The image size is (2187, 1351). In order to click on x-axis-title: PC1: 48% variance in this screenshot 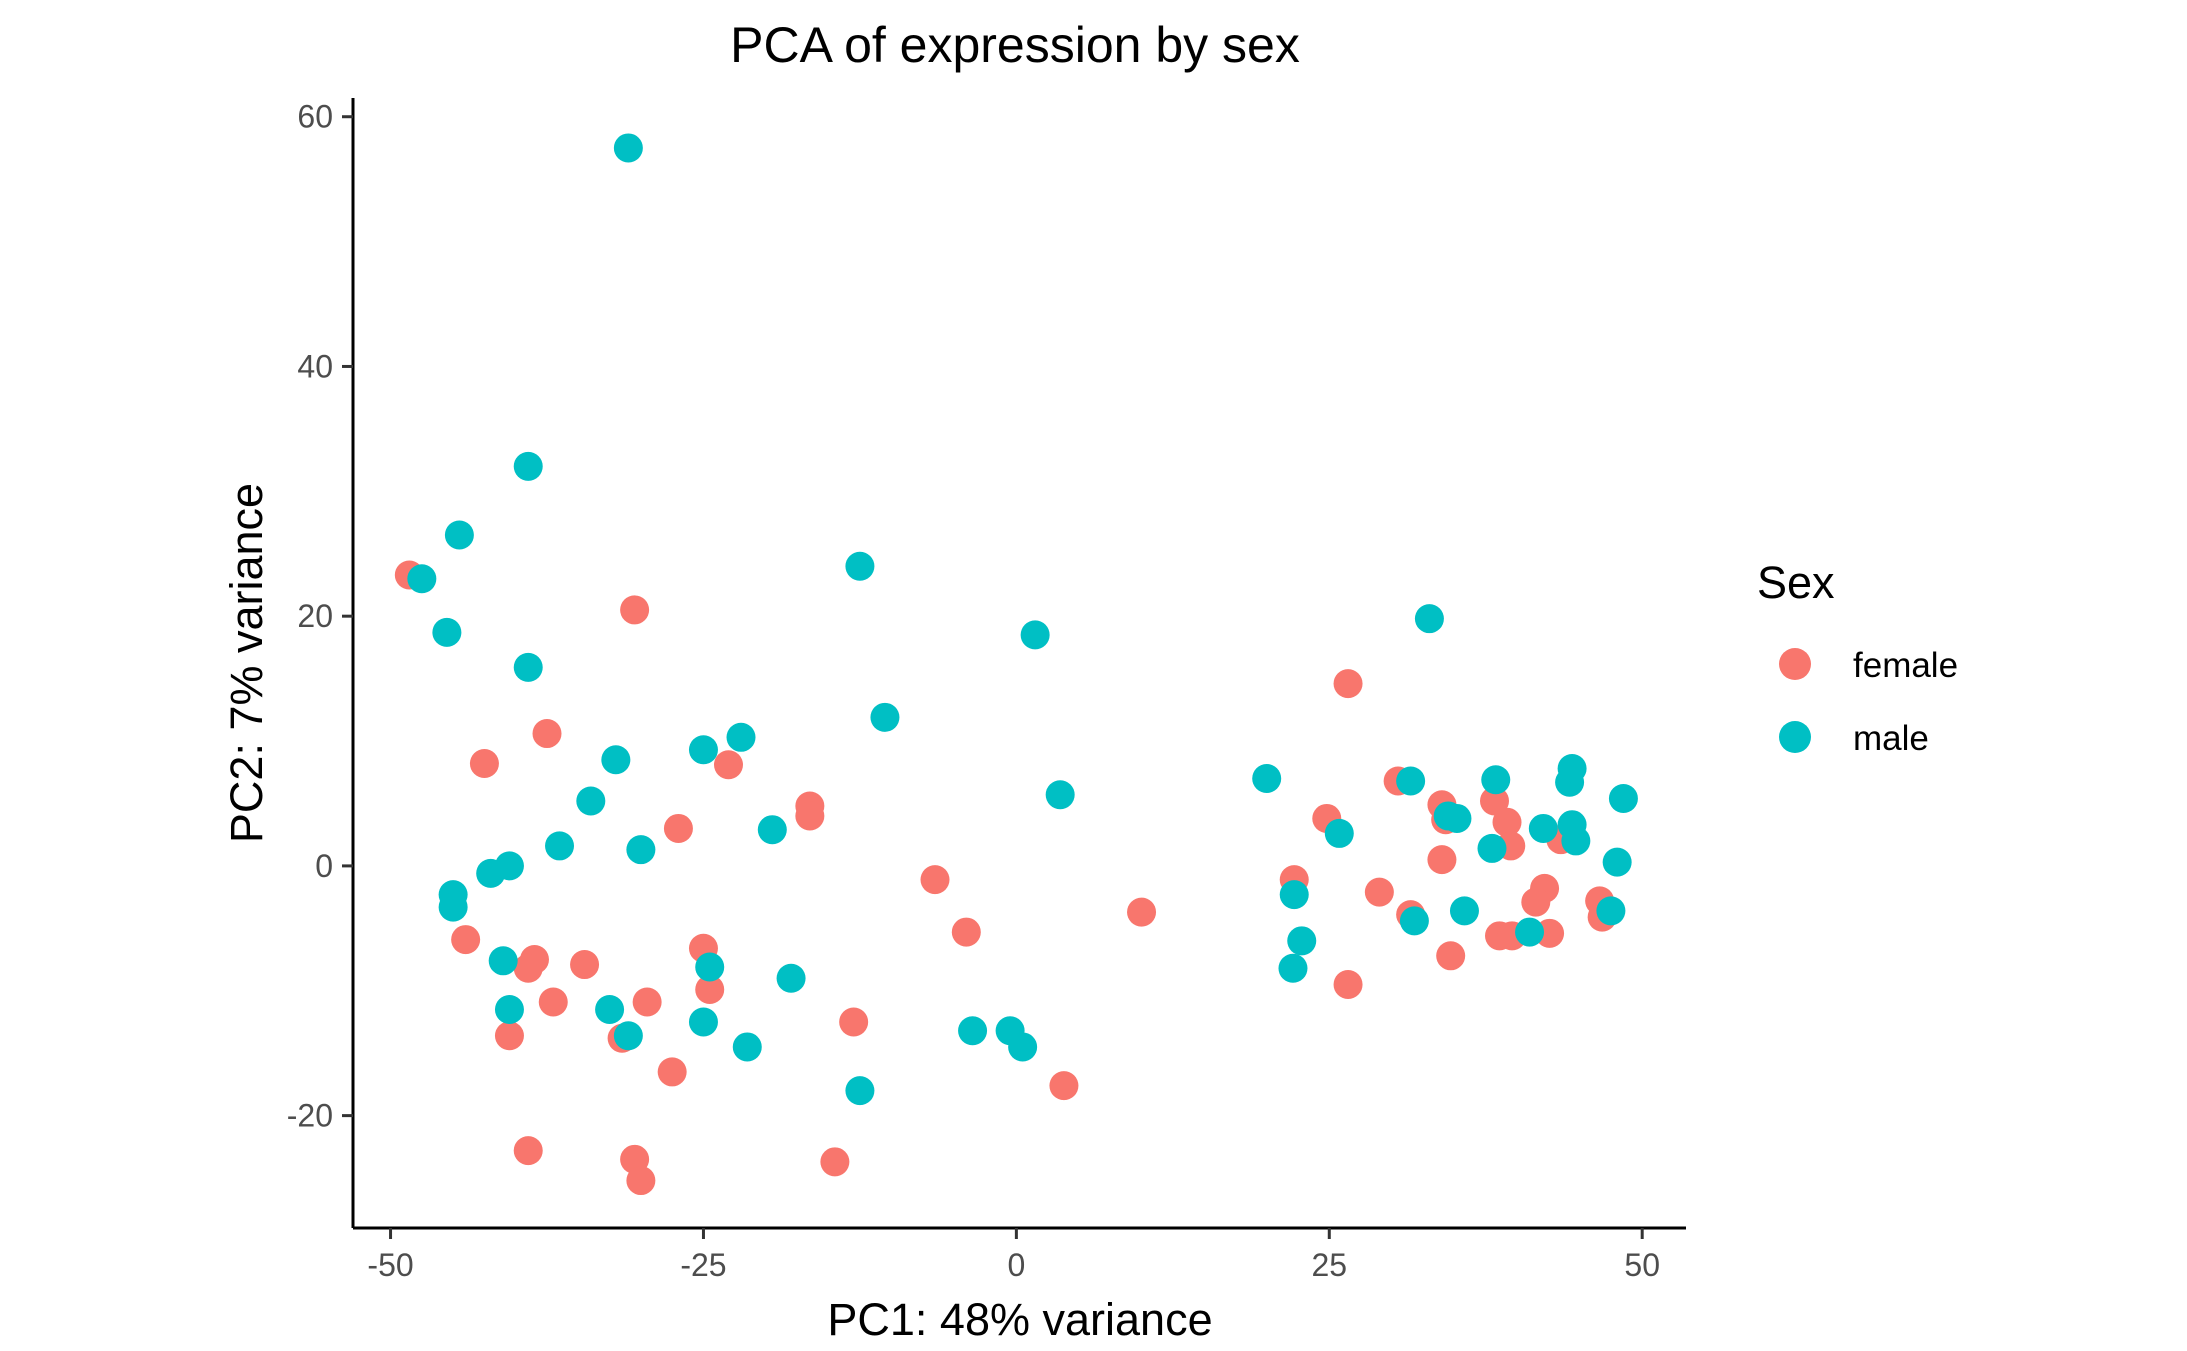, I will do `click(1019, 1319)`.